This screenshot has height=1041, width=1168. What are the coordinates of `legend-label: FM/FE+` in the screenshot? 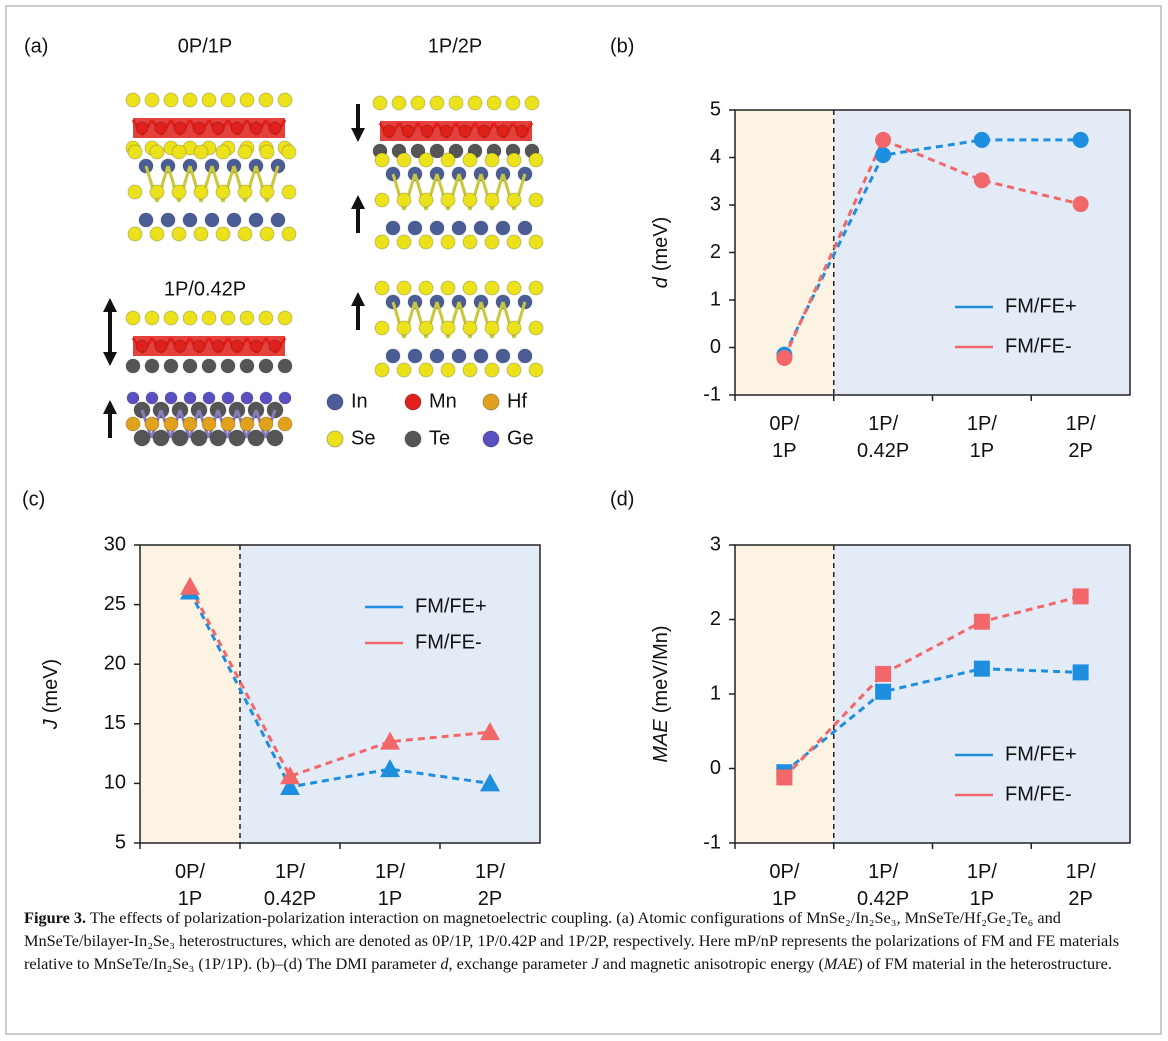 It's located at (451, 606).